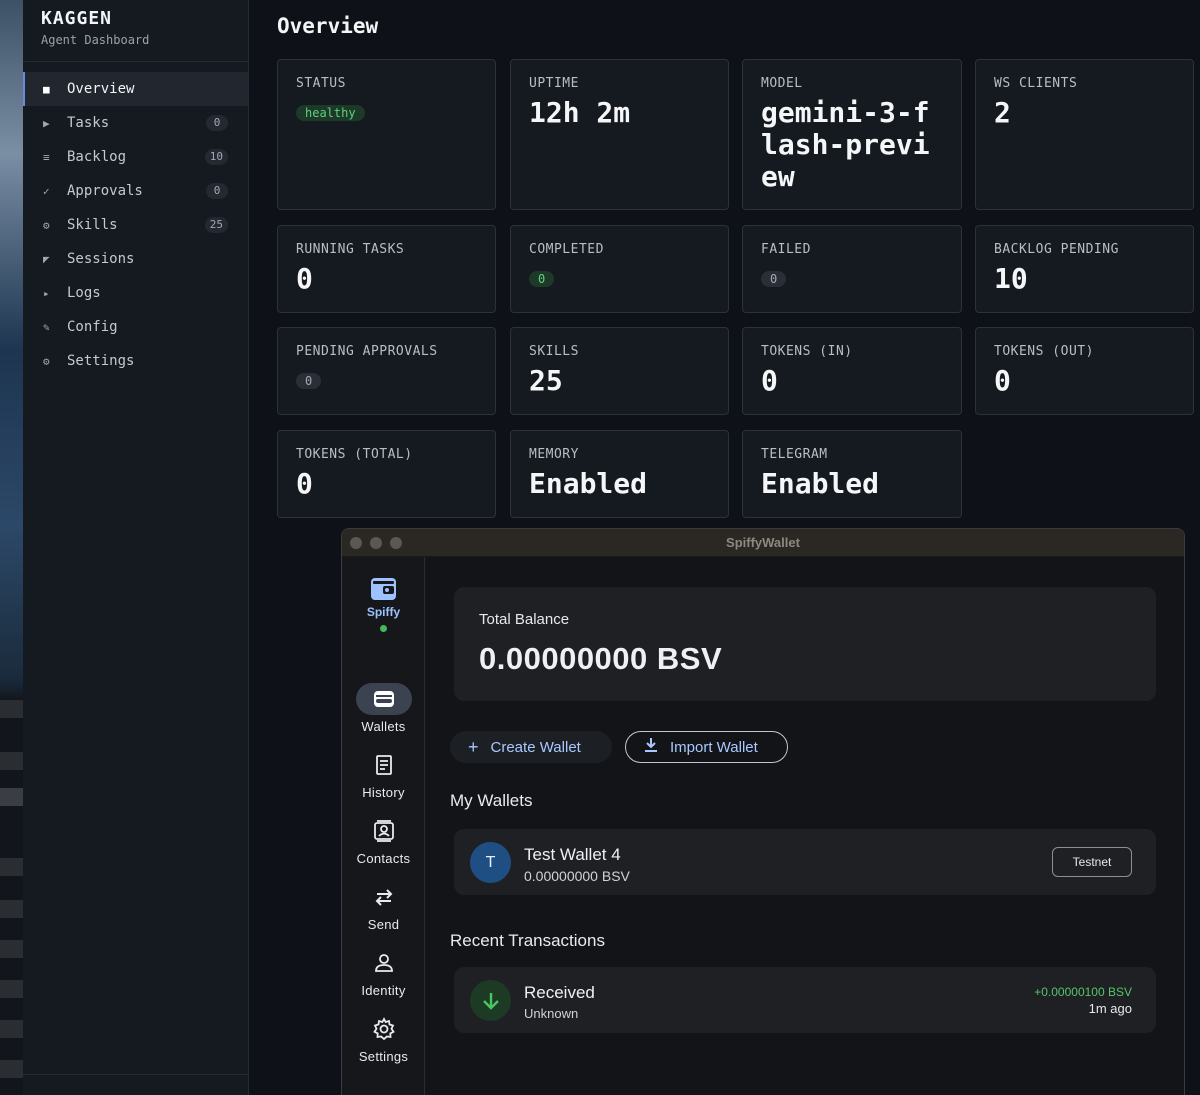  What do you see at coordinates (135, 259) in the screenshot?
I see `sidebar-item-sessions: ◤ Sessions` at bounding box center [135, 259].